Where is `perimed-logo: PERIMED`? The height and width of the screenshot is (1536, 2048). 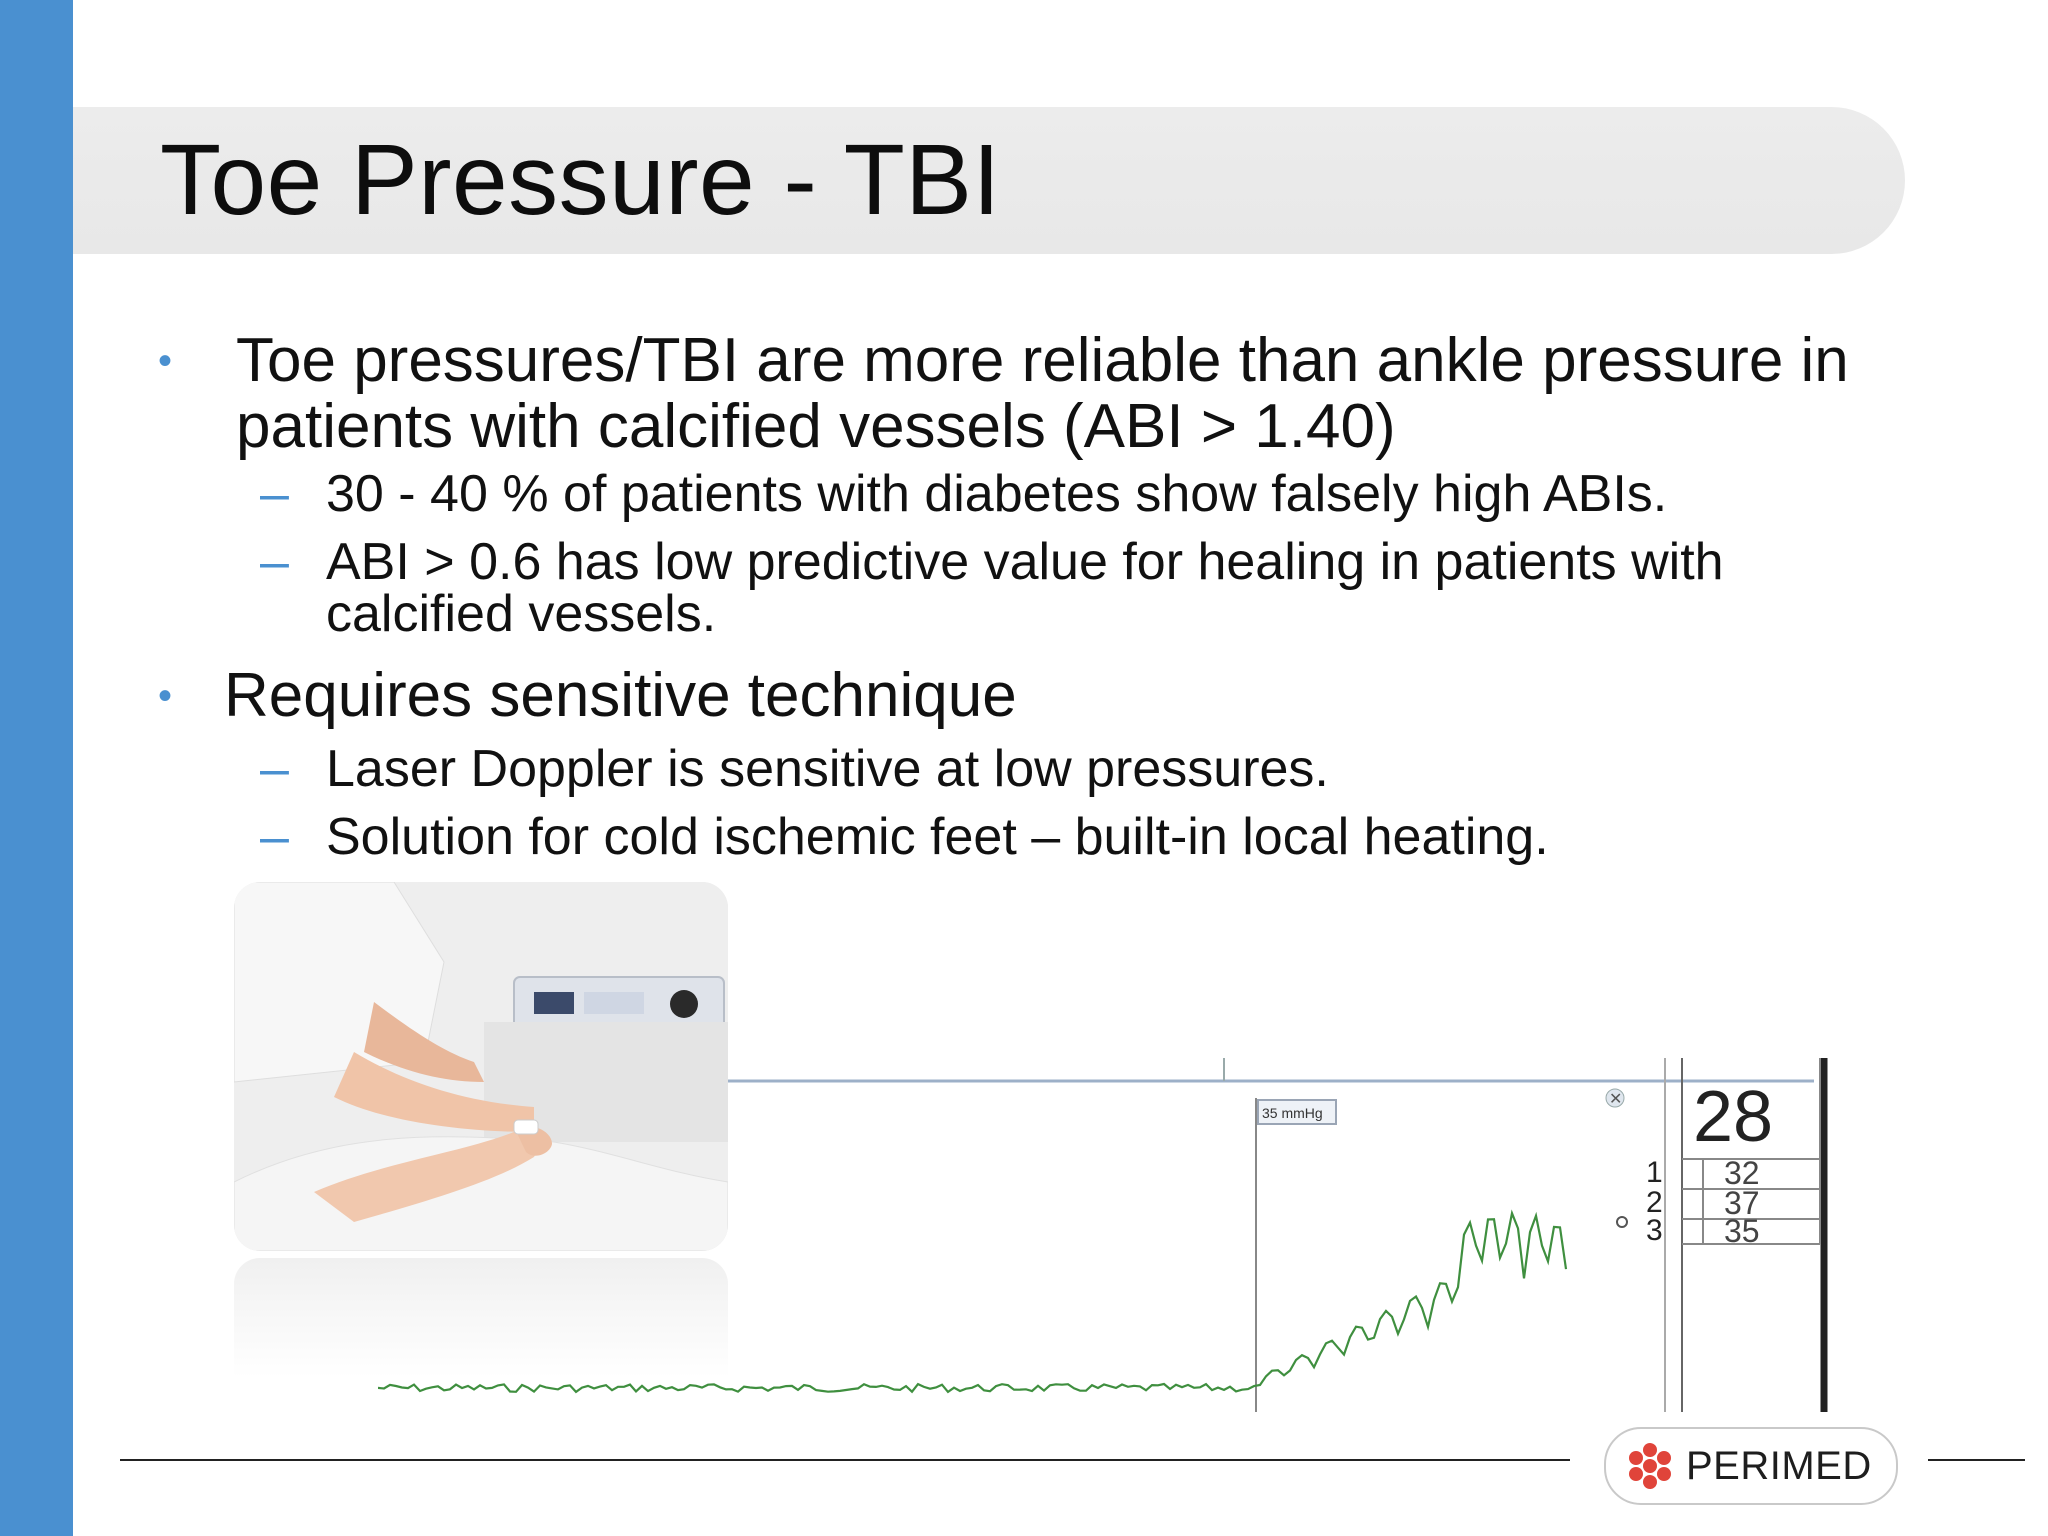
perimed-logo: PERIMED is located at coordinates (1751, 1466).